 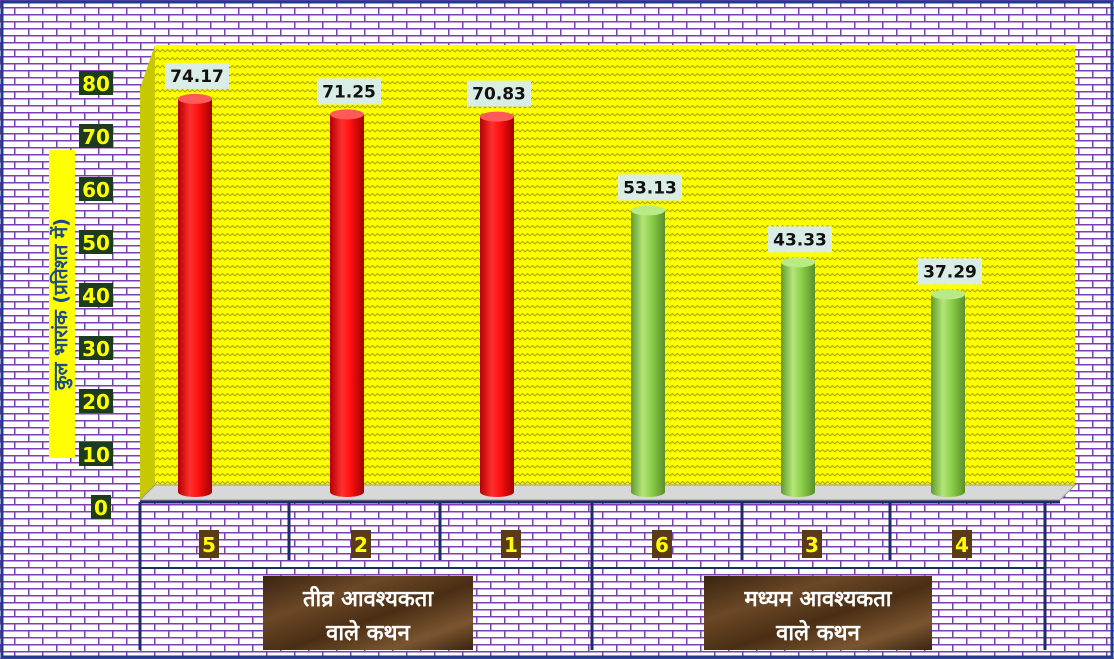 I want to click on value-label: 37.29, so click(x=950, y=272).